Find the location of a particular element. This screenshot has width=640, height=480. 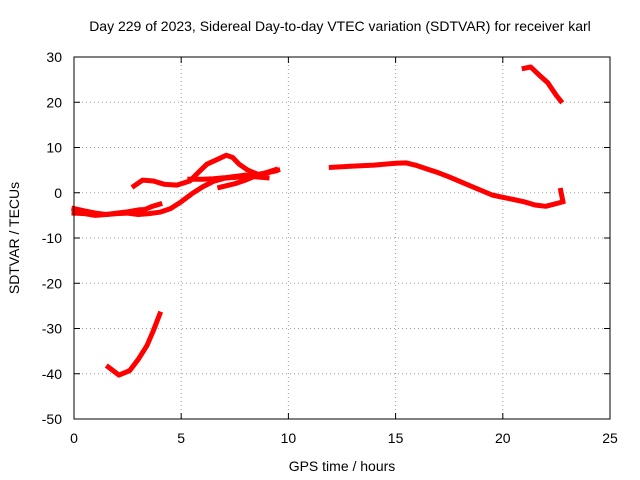

x-tick-label: 20 is located at coordinates (503, 438).